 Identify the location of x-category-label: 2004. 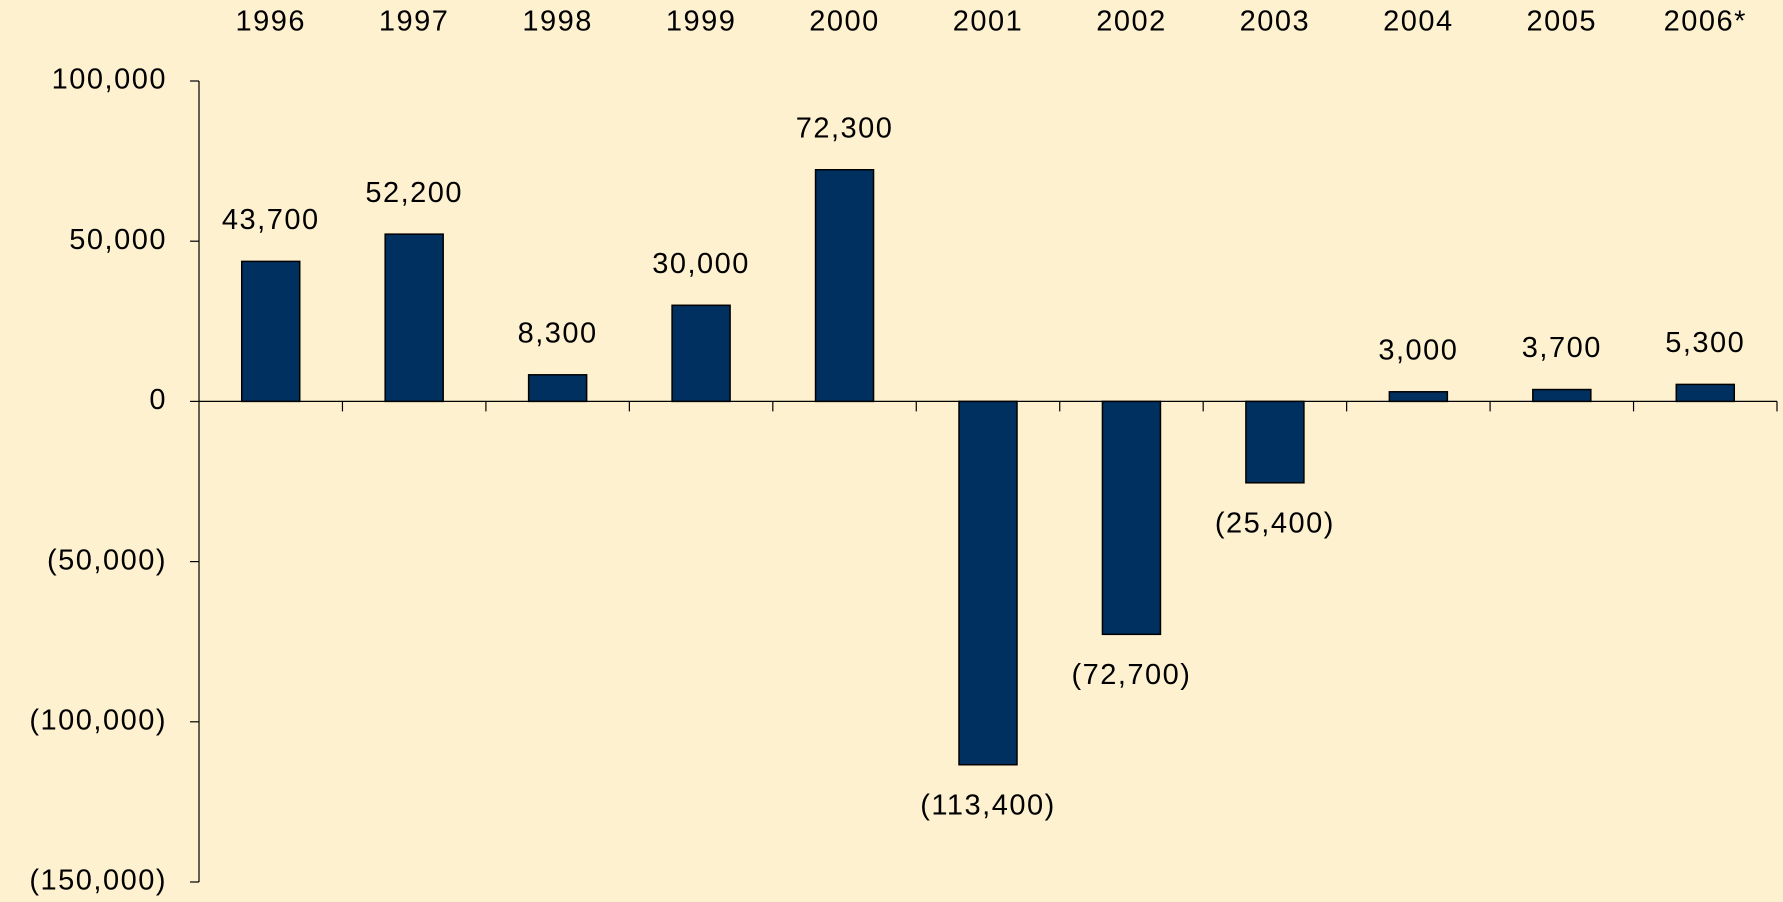
(1418, 22).